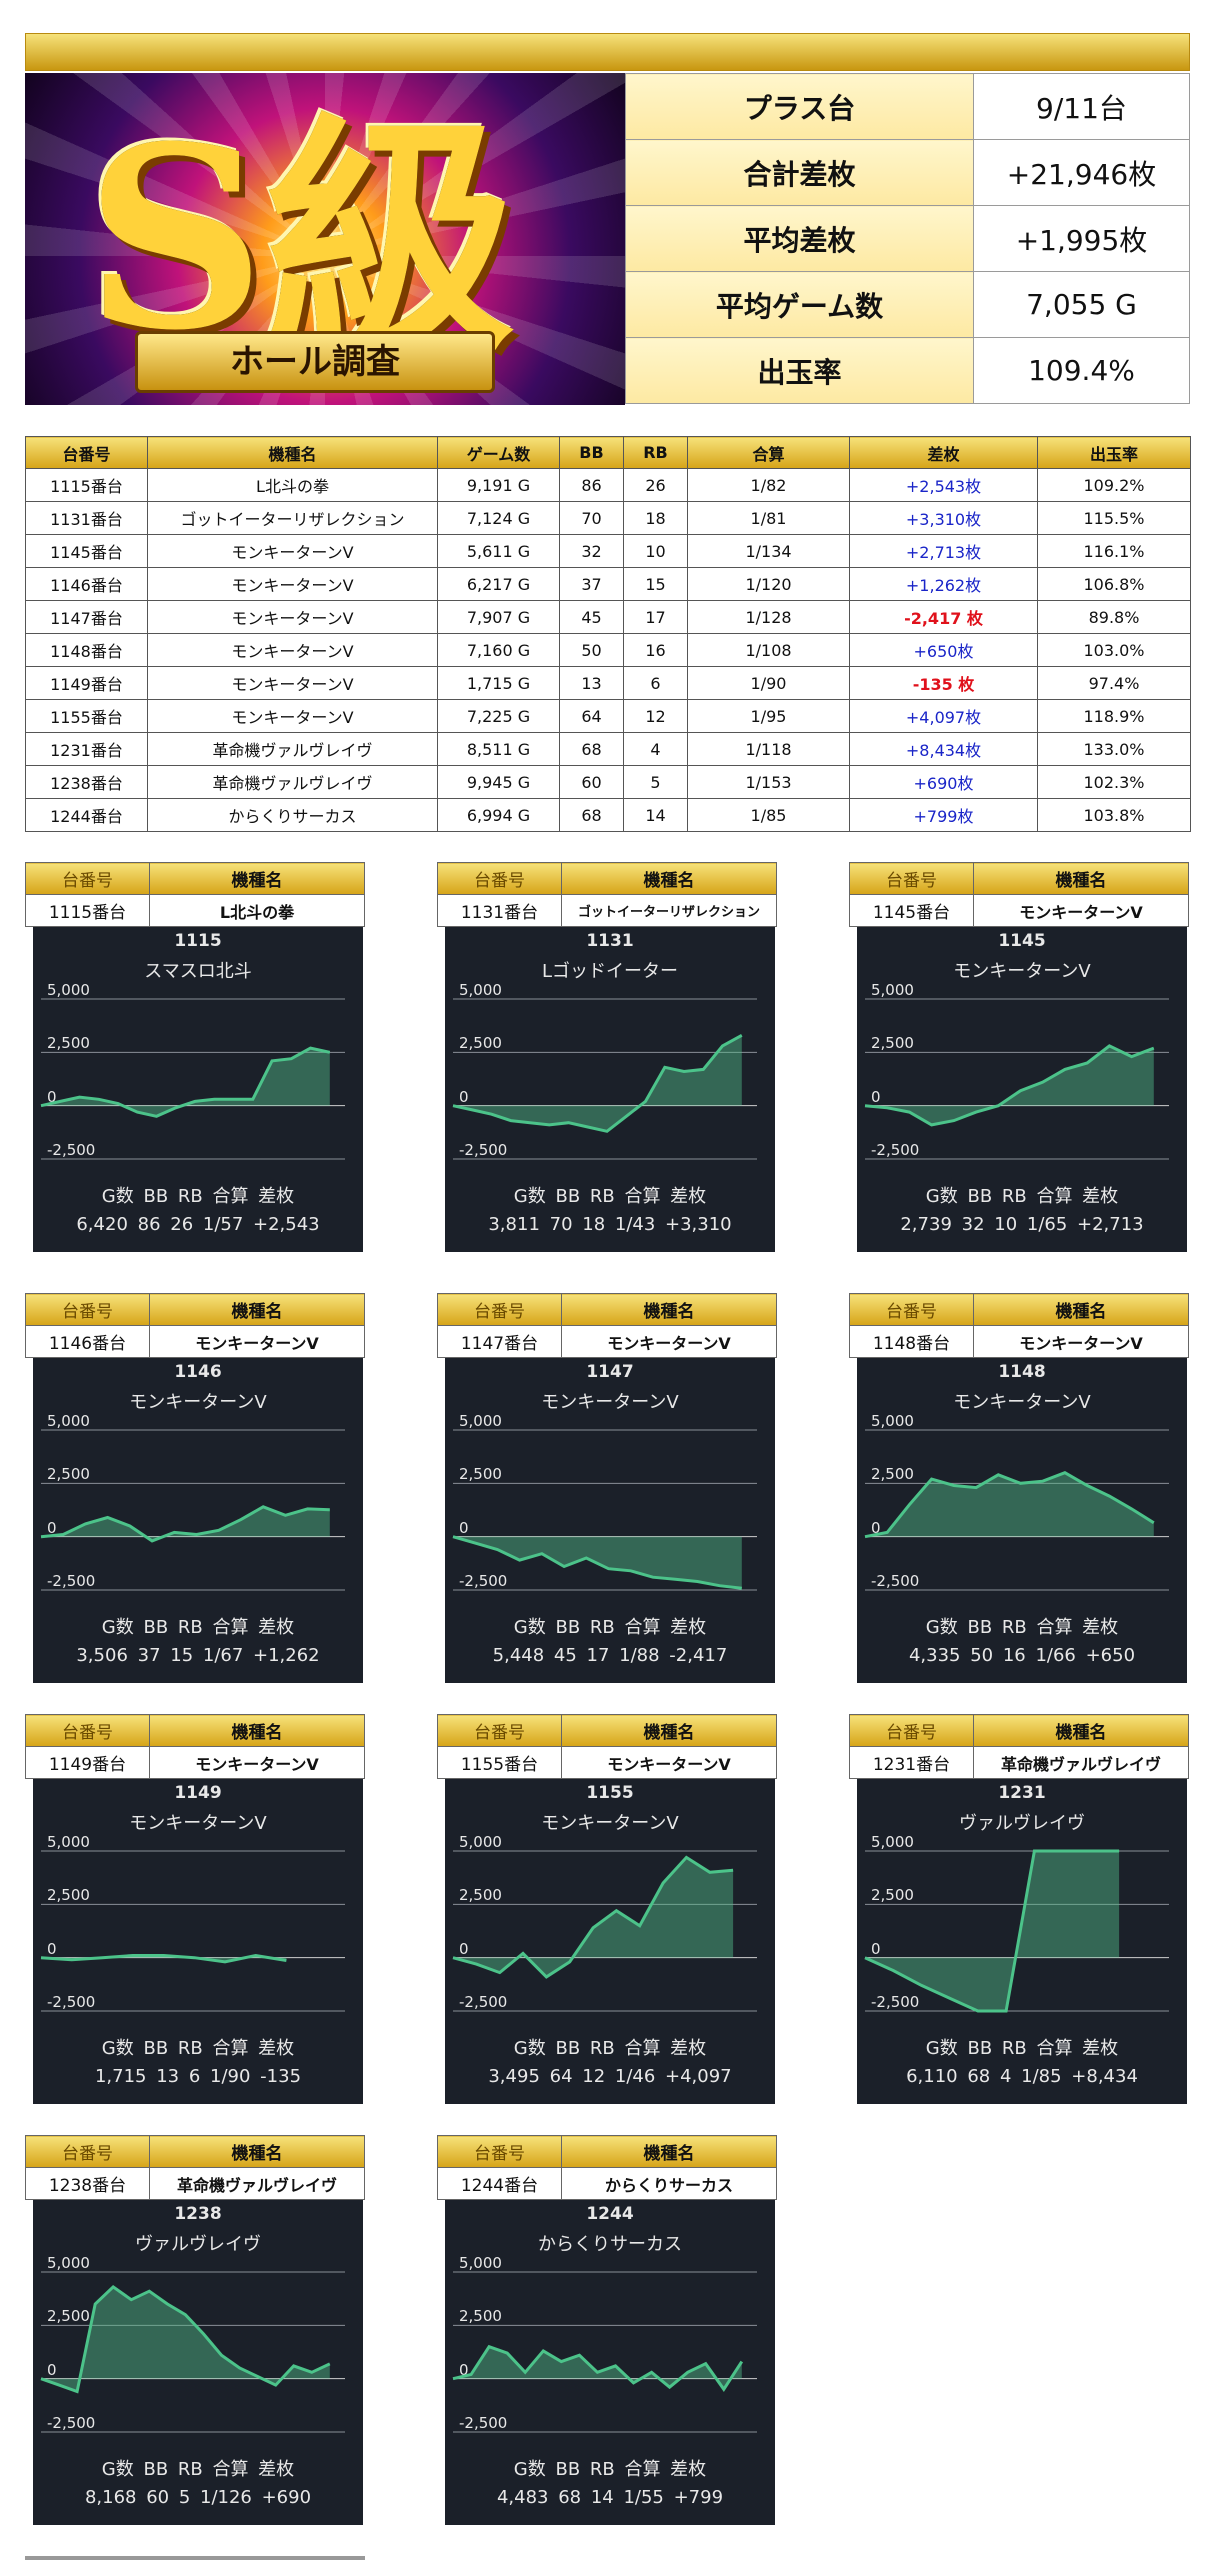 Image resolution: width=1222 pixels, height=2560 pixels. What do you see at coordinates (655, 650) in the screenshot?
I see `table-cell: 16` at bounding box center [655, 650].